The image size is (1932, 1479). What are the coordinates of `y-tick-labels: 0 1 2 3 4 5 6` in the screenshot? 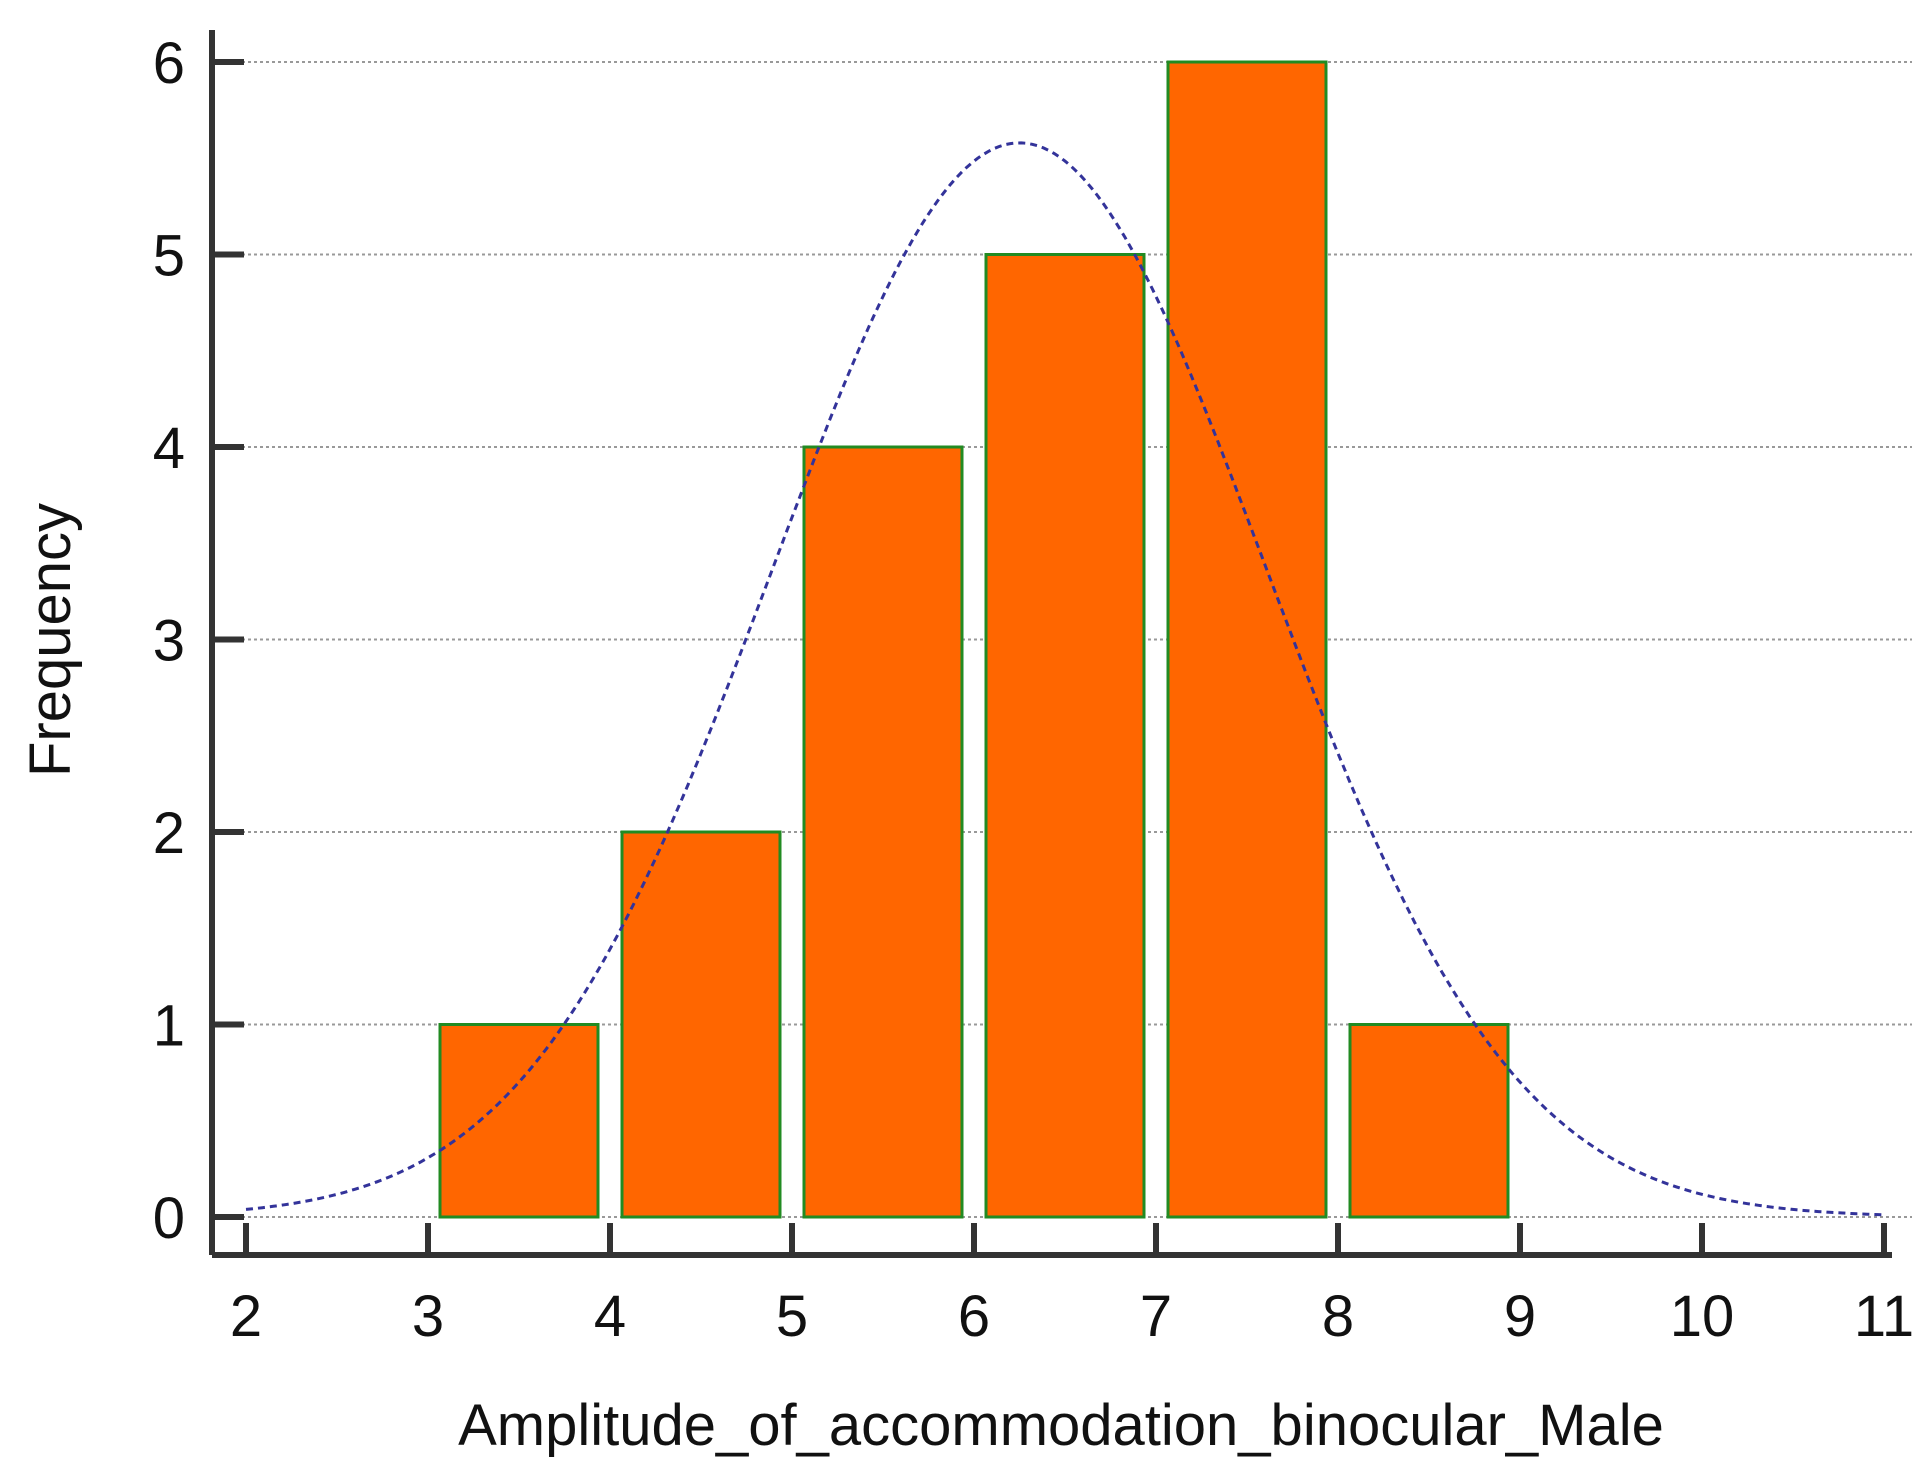 It's located at (169, 641).